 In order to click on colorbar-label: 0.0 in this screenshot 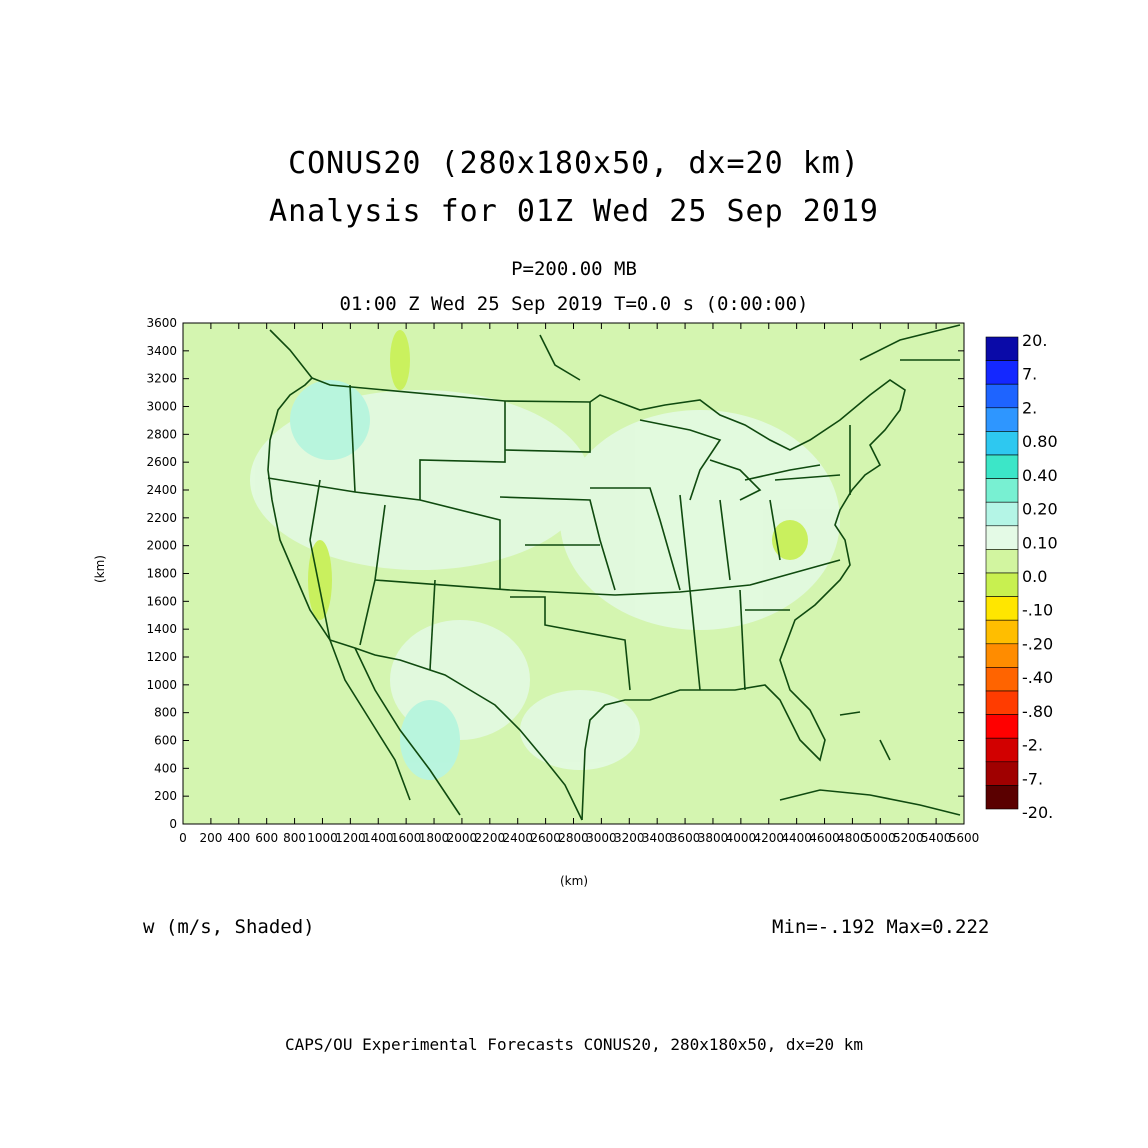, I will do `click(1034, 576)`.